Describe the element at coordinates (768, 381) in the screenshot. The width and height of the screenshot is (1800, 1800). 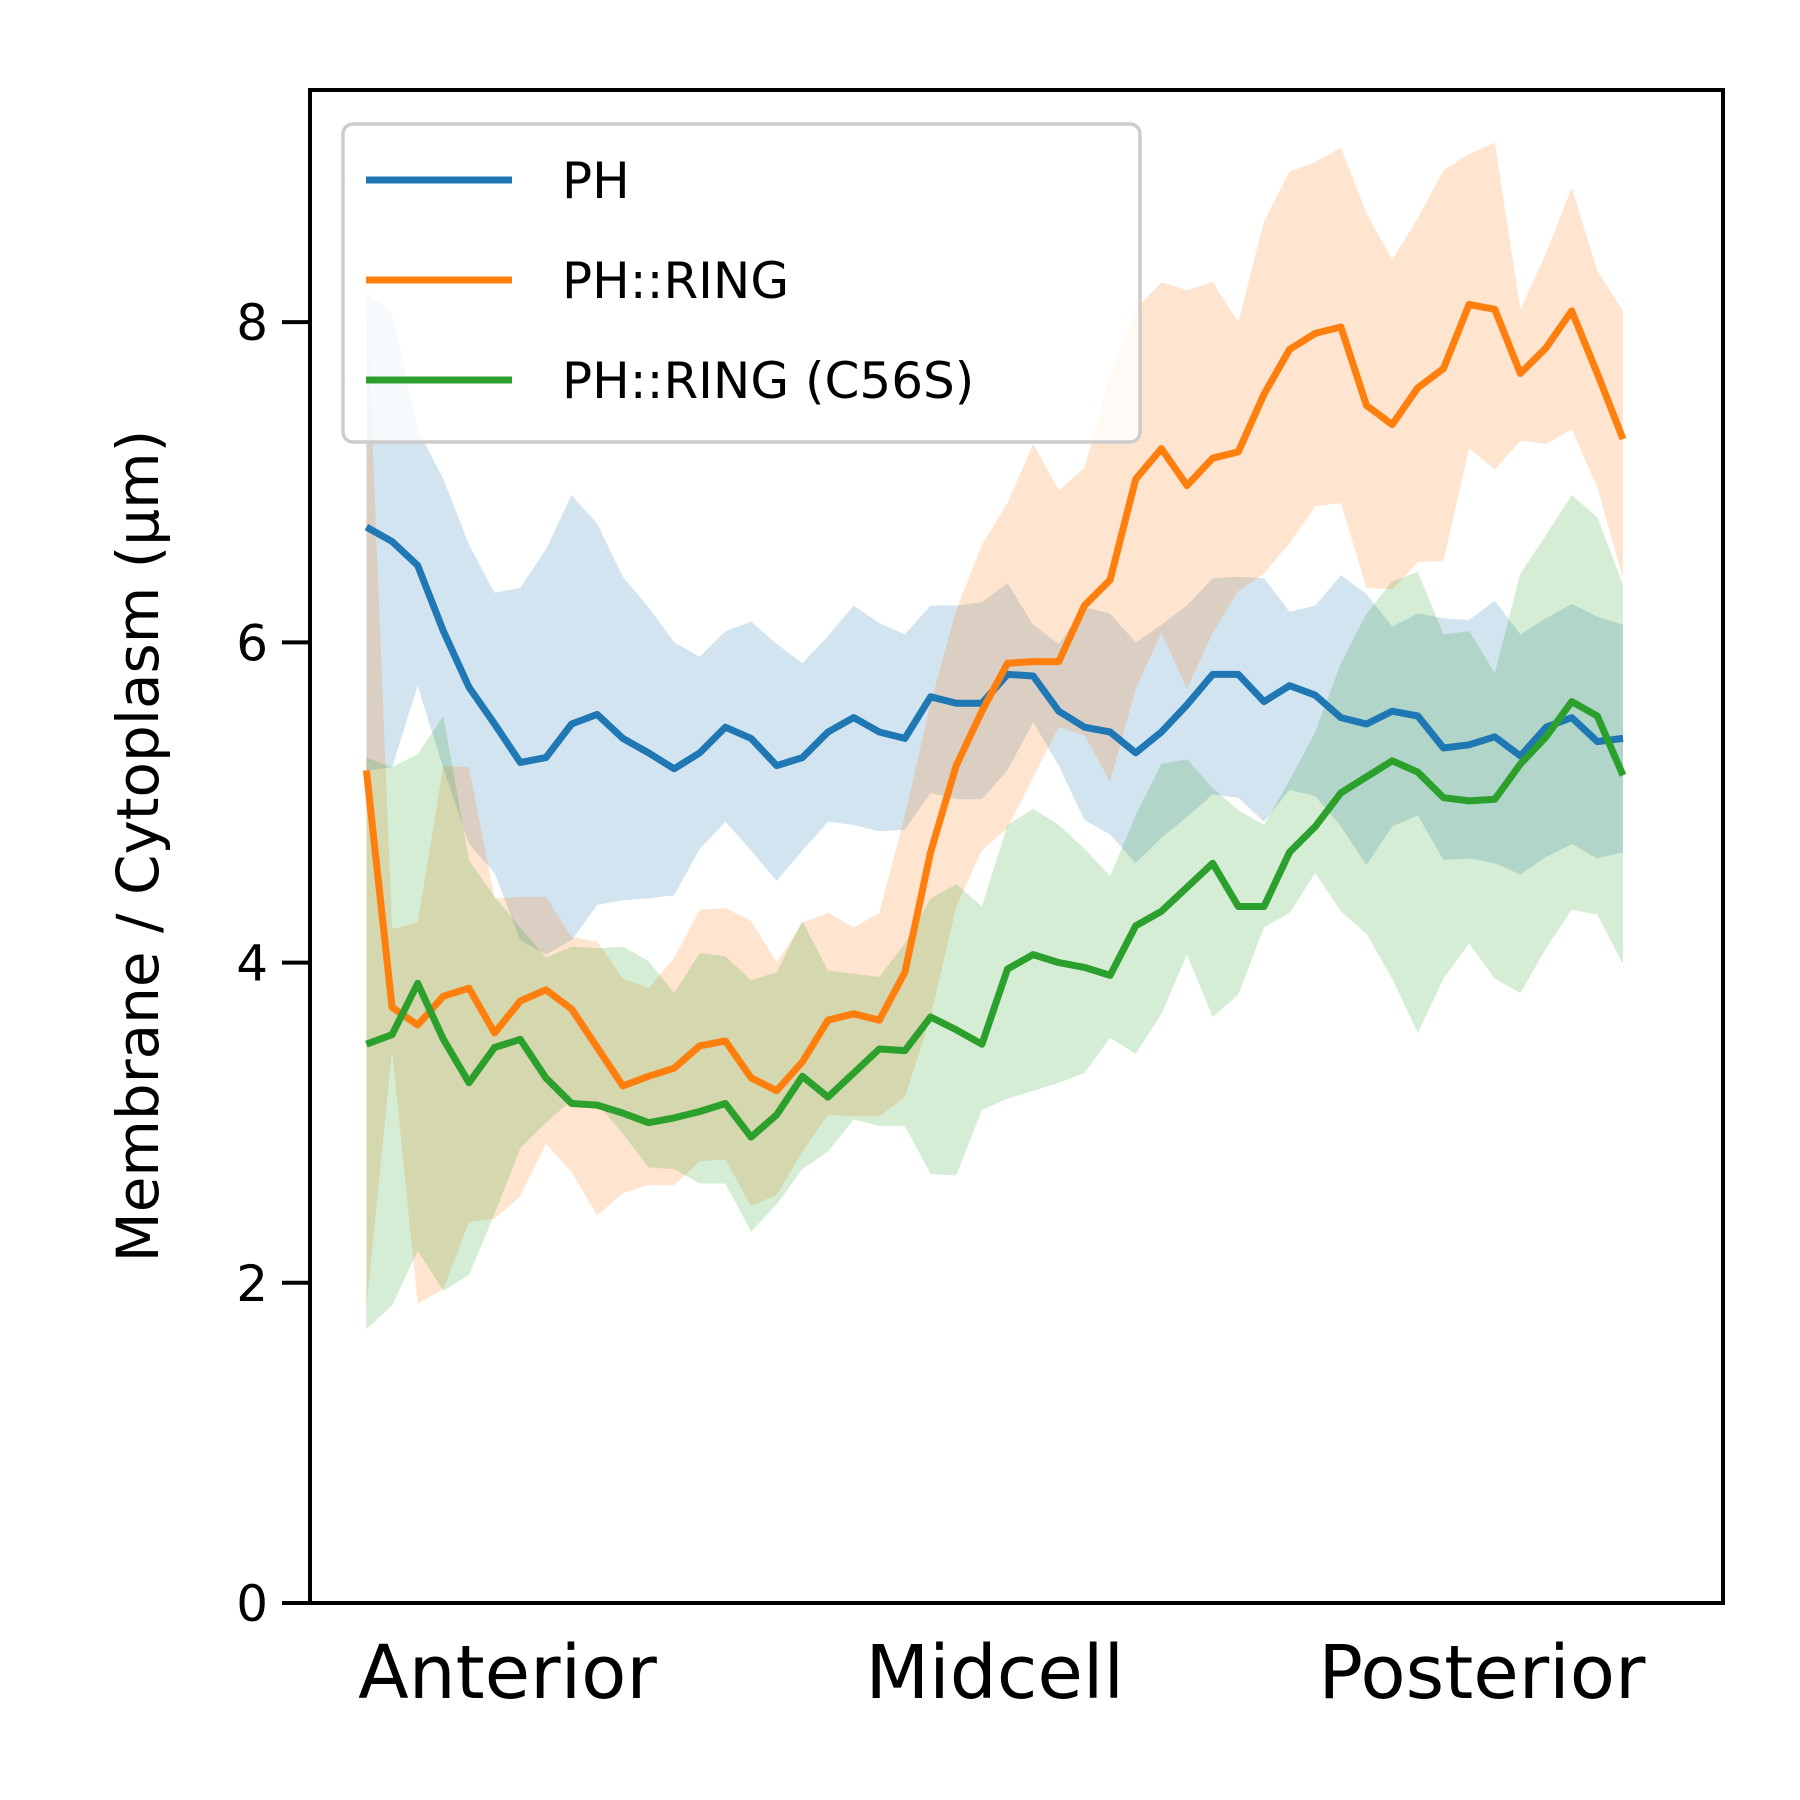
I see `legend-label: PH::RING (C56S)` at that location.